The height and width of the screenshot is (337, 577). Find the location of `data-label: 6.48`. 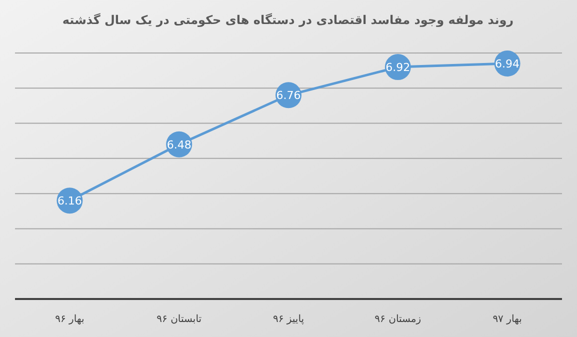

data-label: 6.48 is located at coordinates (179, 145).